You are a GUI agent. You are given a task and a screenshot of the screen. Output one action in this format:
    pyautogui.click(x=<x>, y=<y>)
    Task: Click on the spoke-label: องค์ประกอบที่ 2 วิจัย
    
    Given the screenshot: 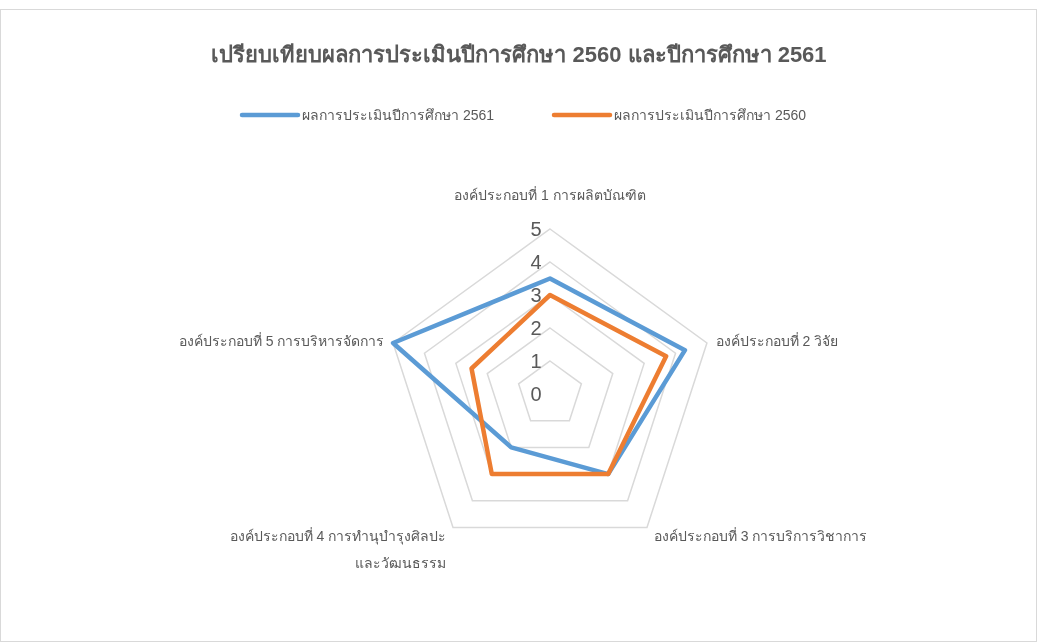 What is the action you would take?
    pyautogui.click(x=777, y=341)
    